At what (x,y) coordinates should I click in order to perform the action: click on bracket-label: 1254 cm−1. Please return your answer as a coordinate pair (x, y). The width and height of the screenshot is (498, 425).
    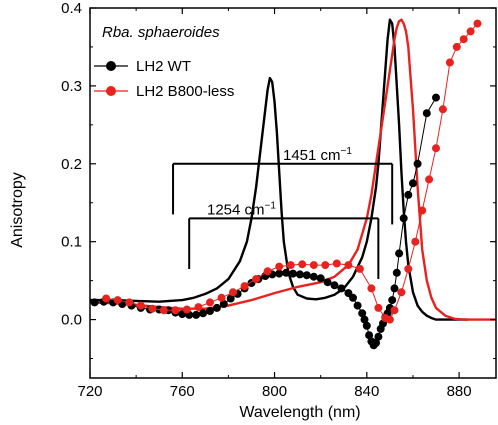
    Looking at the image, I should click on (241, 209).